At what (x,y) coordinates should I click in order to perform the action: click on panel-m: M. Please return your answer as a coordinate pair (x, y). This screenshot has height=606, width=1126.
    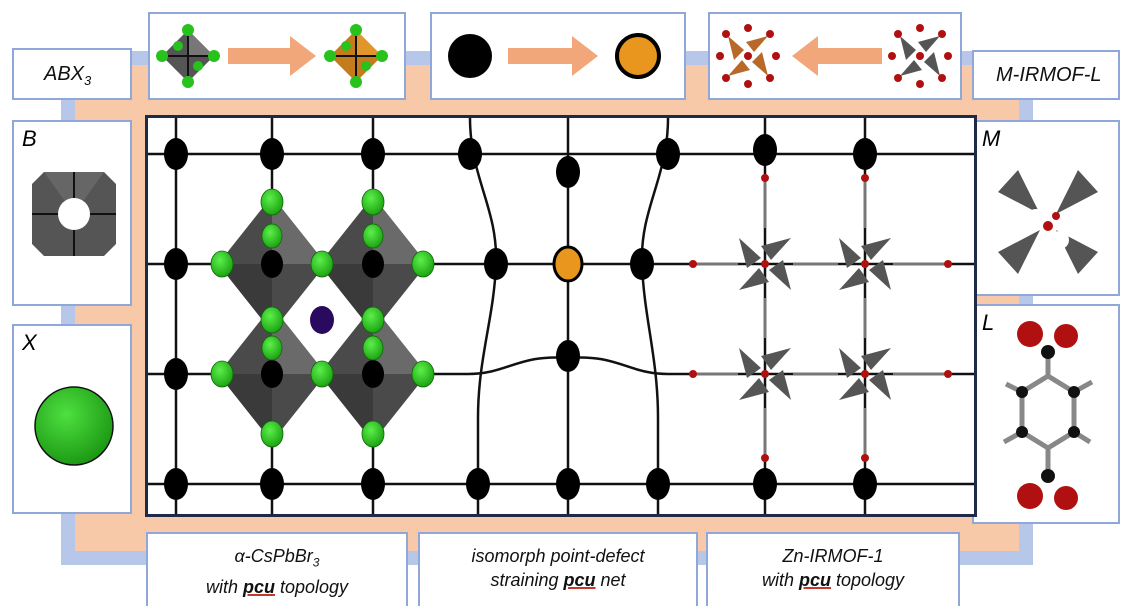
    Looking at the image, I should click on (1046, 208).